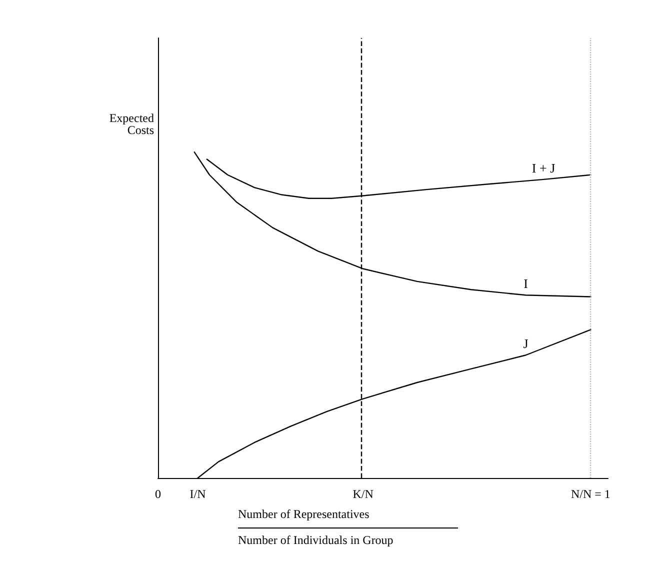 The image size is (659, 577). What do you see at coordinates (590, 494) in the screenshot?
I see `x-tick-label: N/N = 1` at bounding box center [590, 494].